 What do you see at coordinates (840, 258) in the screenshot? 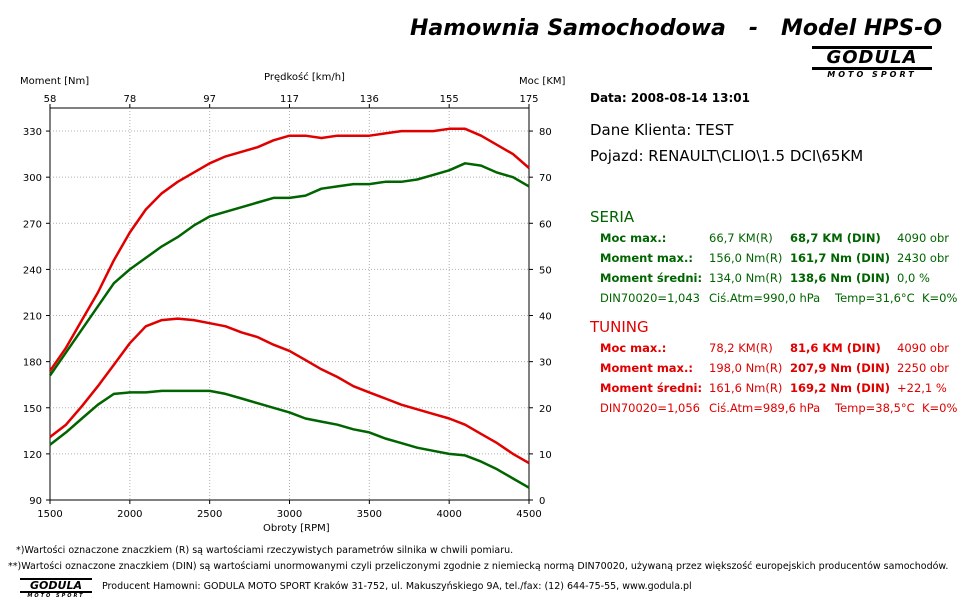
I see `result-din-value: 161,7 Nm (DIN)` at bounding box center [840, 258].